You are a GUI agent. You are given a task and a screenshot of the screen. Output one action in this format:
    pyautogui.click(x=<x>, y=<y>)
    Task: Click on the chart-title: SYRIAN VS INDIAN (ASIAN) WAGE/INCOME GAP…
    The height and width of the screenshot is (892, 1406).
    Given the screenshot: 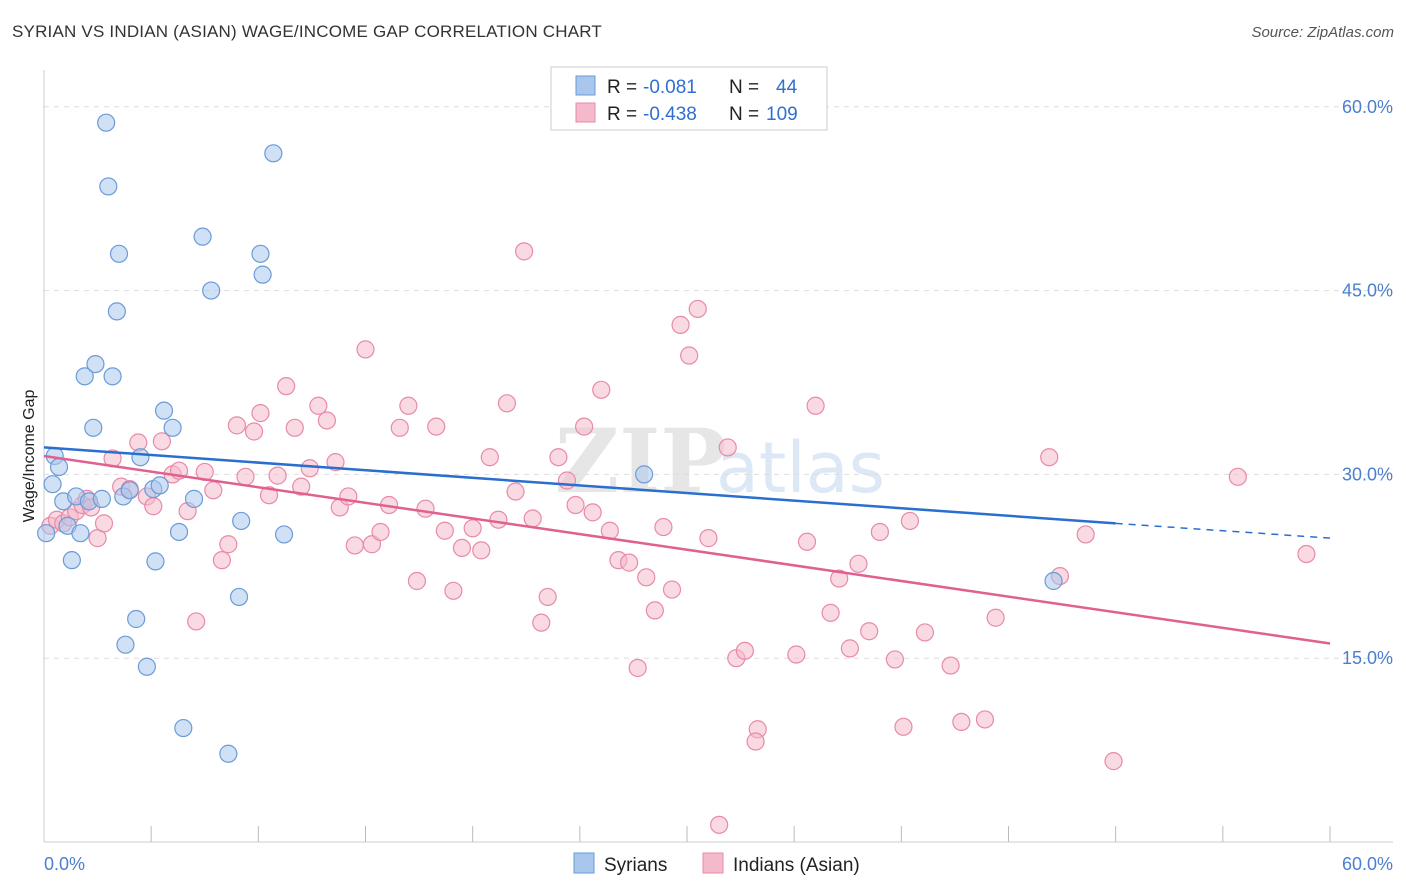 What is the action you would take?
    pyautogui.click(x=307, y=31)
    